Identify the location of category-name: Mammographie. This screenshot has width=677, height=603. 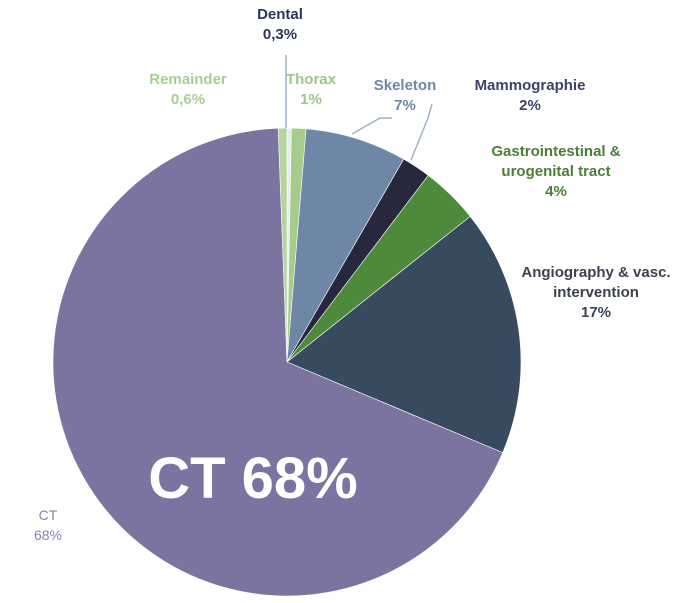
(530, 85).